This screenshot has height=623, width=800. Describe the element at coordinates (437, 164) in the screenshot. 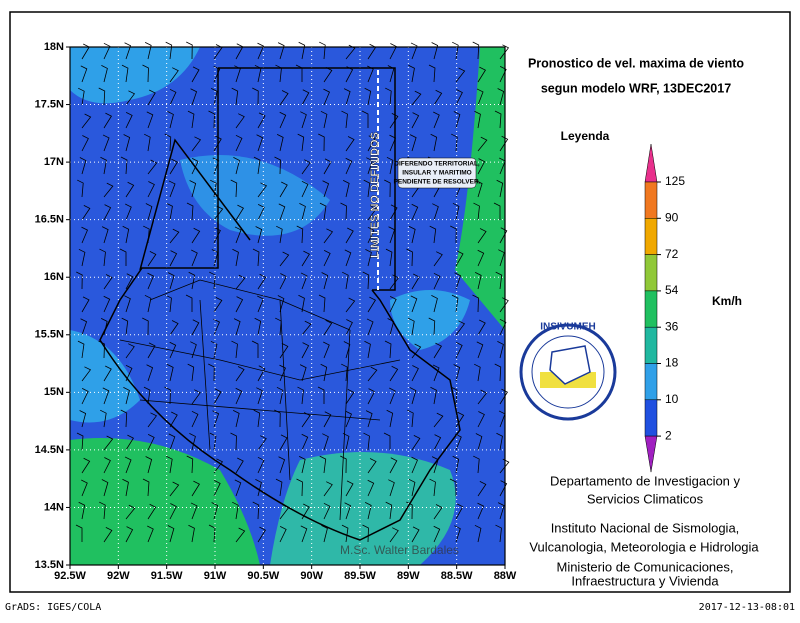

I see `annotation: DIFERENDO TERRITORIAL,` at that location.